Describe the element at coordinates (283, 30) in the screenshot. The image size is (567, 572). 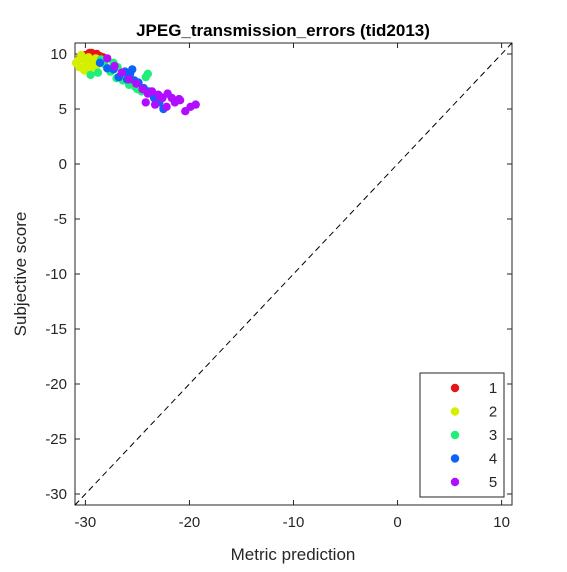
I see `chart-title: JPEG_transmission_errors (tid2013)` at that location.